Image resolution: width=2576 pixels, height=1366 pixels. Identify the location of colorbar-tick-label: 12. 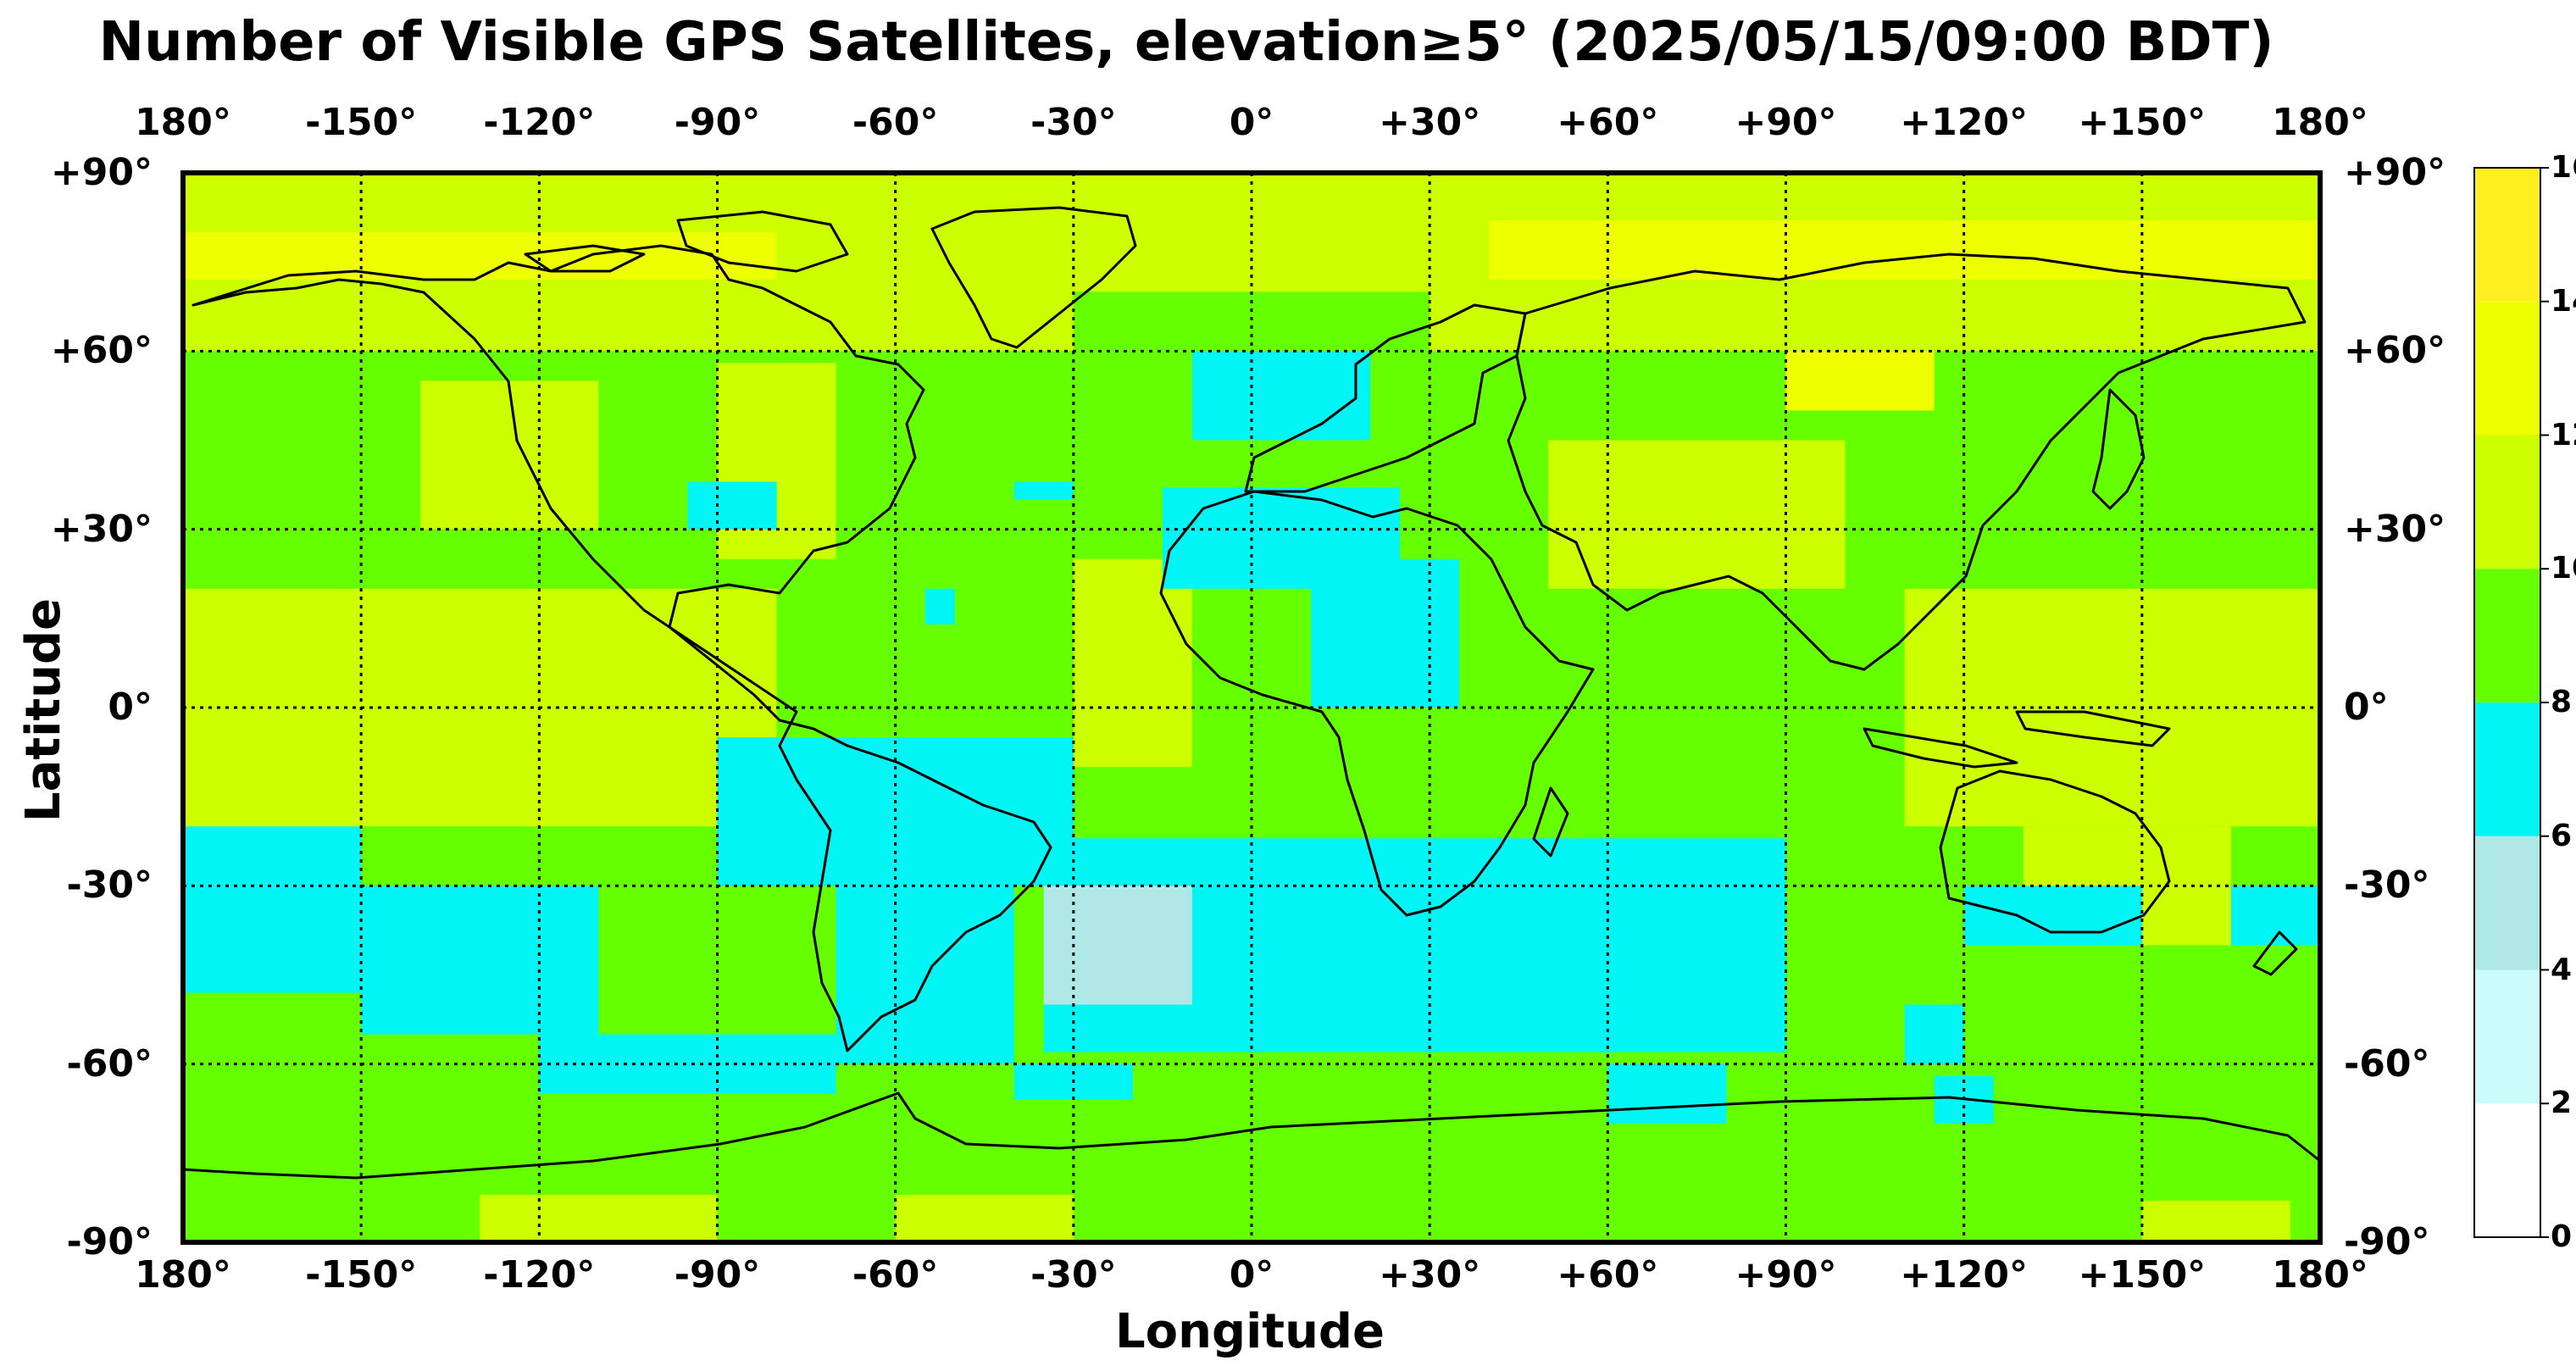
(2563, 435).